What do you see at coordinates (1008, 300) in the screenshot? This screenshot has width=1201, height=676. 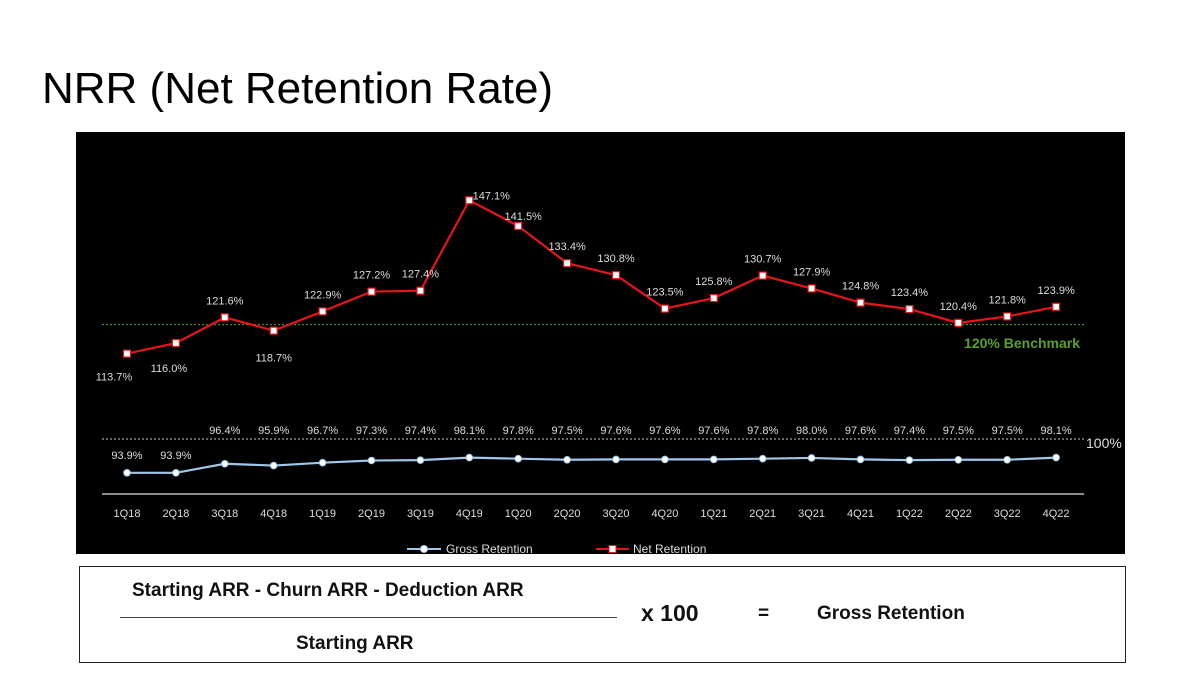 I see `net-retention-data-label: 121.8%` at bounding box center [1008, 300].